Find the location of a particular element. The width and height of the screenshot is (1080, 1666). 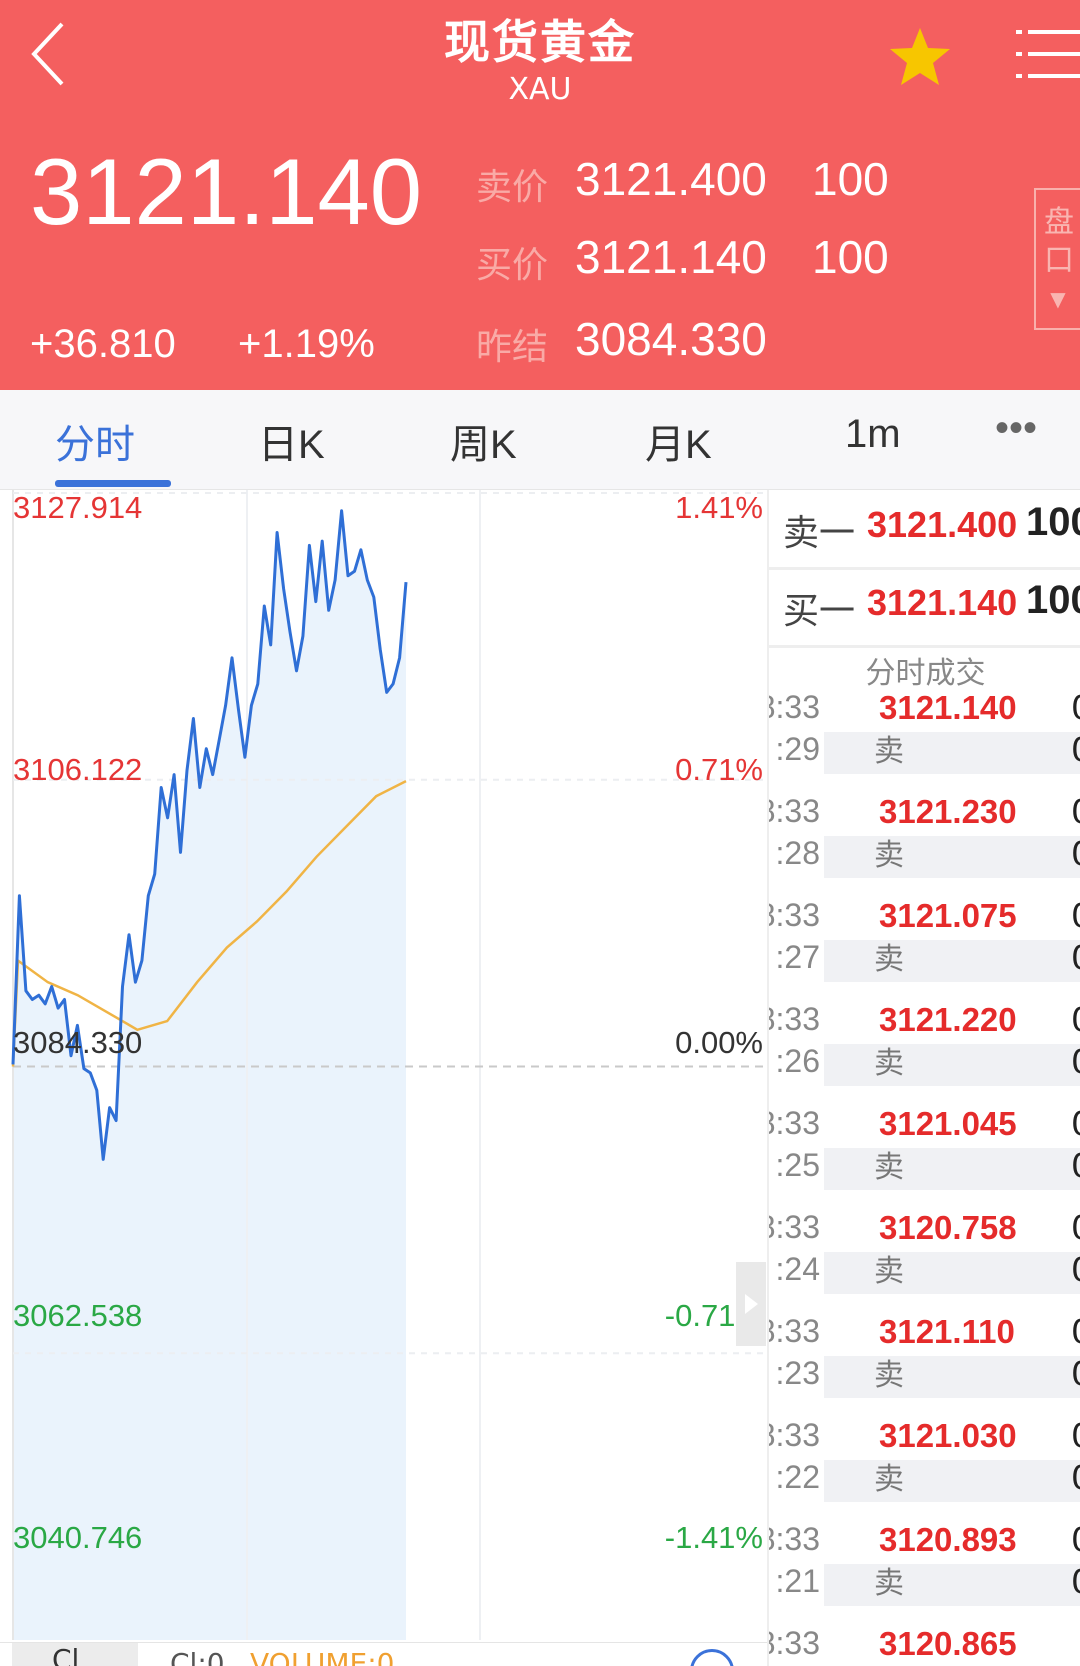

trade-row: 18:33 3121.030 0 卖 :22 0 is located at coordinates (924, 1459).